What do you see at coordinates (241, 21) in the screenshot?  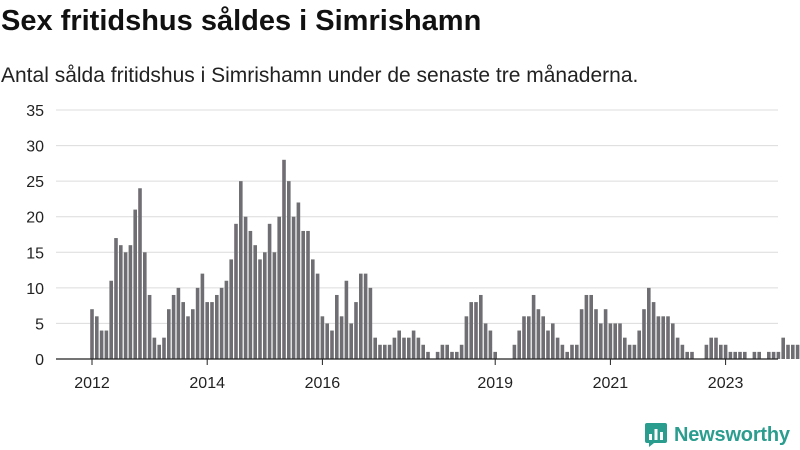 I see `chart-title: Sex fritidshus såldes i Simrishamn` at bounding box center [241, 21].